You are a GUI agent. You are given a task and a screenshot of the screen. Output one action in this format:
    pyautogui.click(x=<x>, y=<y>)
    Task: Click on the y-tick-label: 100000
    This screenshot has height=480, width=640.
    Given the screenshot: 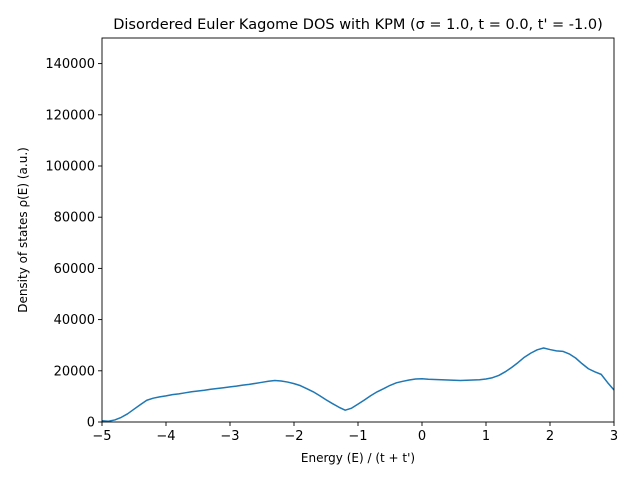 What is the action you would take?
    pyautogui.click(x=70, y=167)
    